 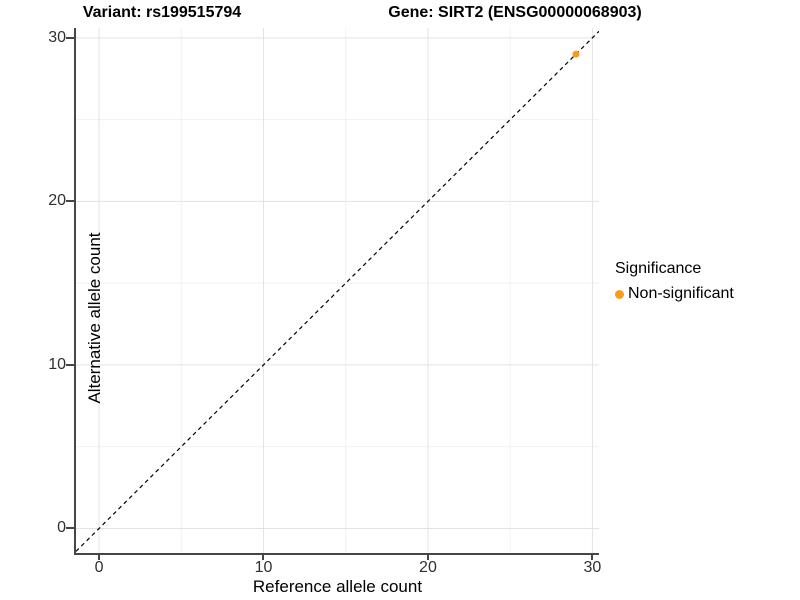 I want to click on gene-title: Gene: SIRT2 (ENSG00000068903), so click(x=515, y=12).